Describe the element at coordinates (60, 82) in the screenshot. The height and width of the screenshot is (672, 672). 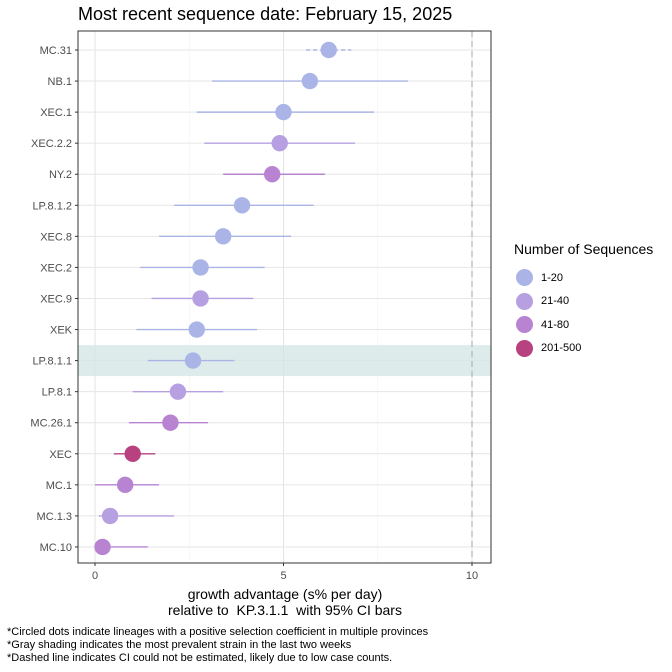
I see `y-tick-label: NB.1` at that location.